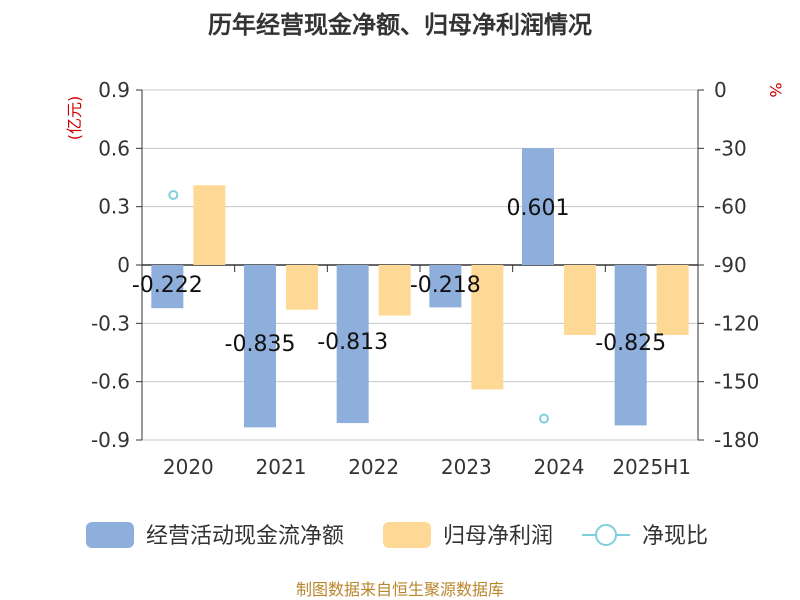 Image resolution: width=800 pixels, height=600 pixels. I want to click on x-tick-label: 2021, so click(281, 467).